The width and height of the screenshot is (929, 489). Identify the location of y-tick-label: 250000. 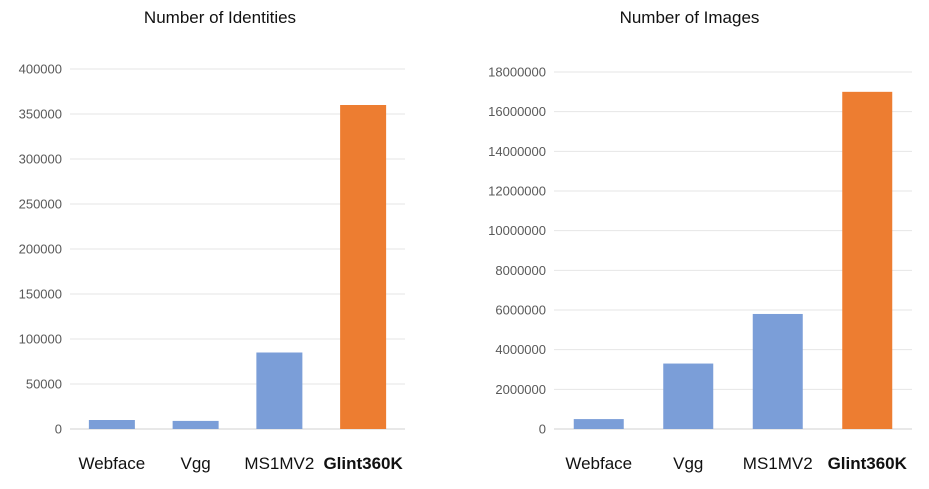
(40, 204).